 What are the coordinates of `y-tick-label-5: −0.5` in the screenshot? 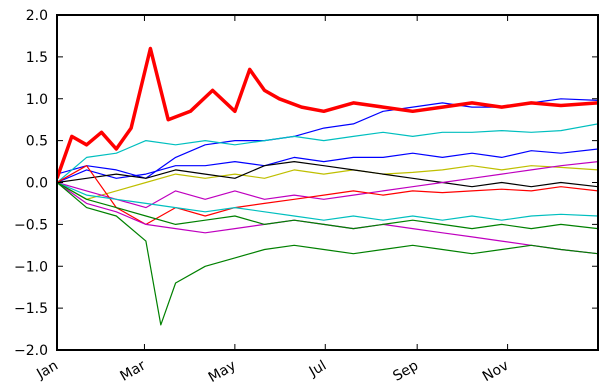 It's located at (31, 225).